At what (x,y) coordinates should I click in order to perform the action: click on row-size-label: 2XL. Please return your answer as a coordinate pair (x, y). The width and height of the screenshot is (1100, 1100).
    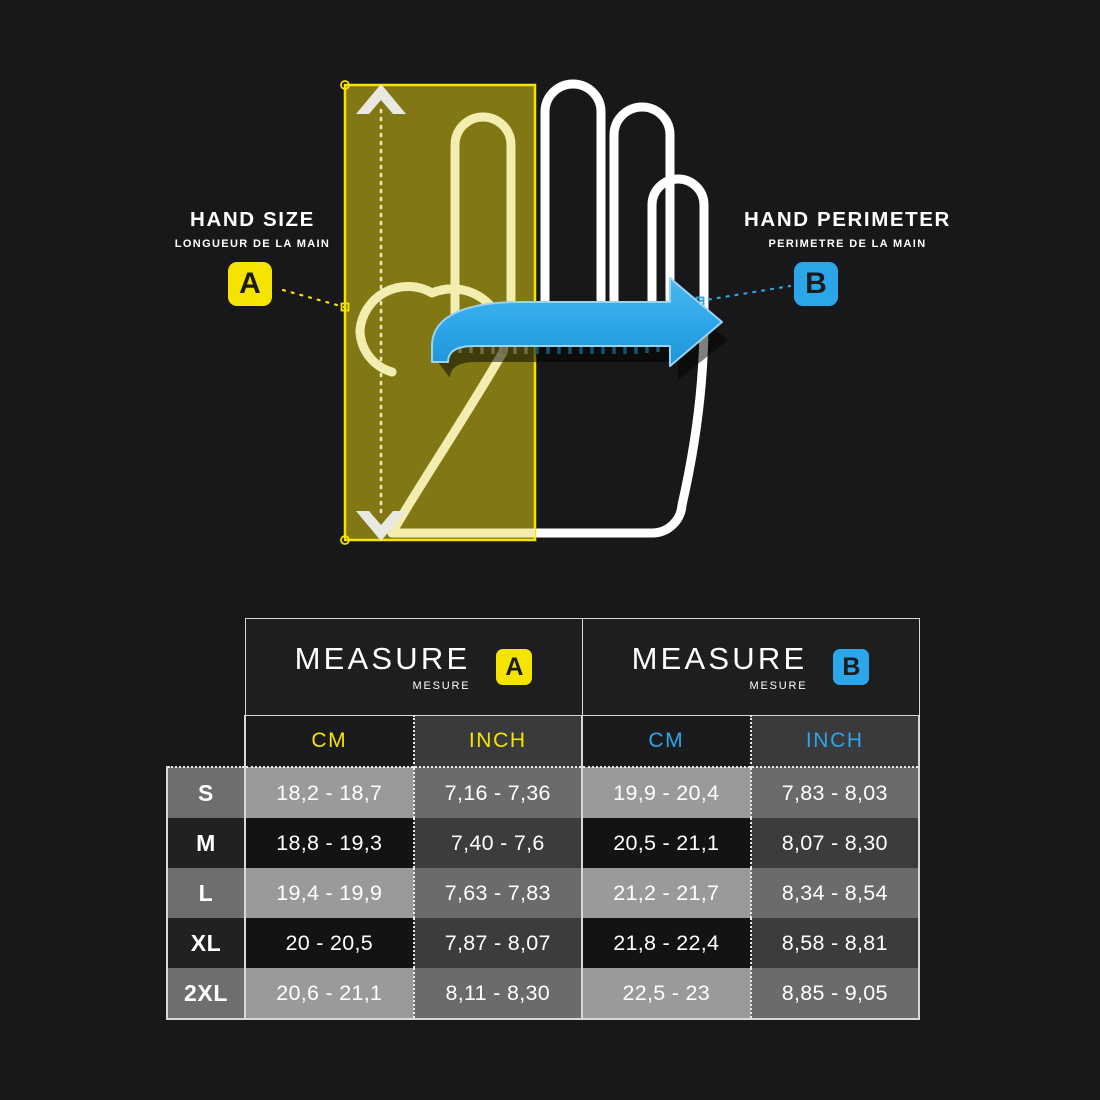
    Looking at the image, I should click on (205, 993).